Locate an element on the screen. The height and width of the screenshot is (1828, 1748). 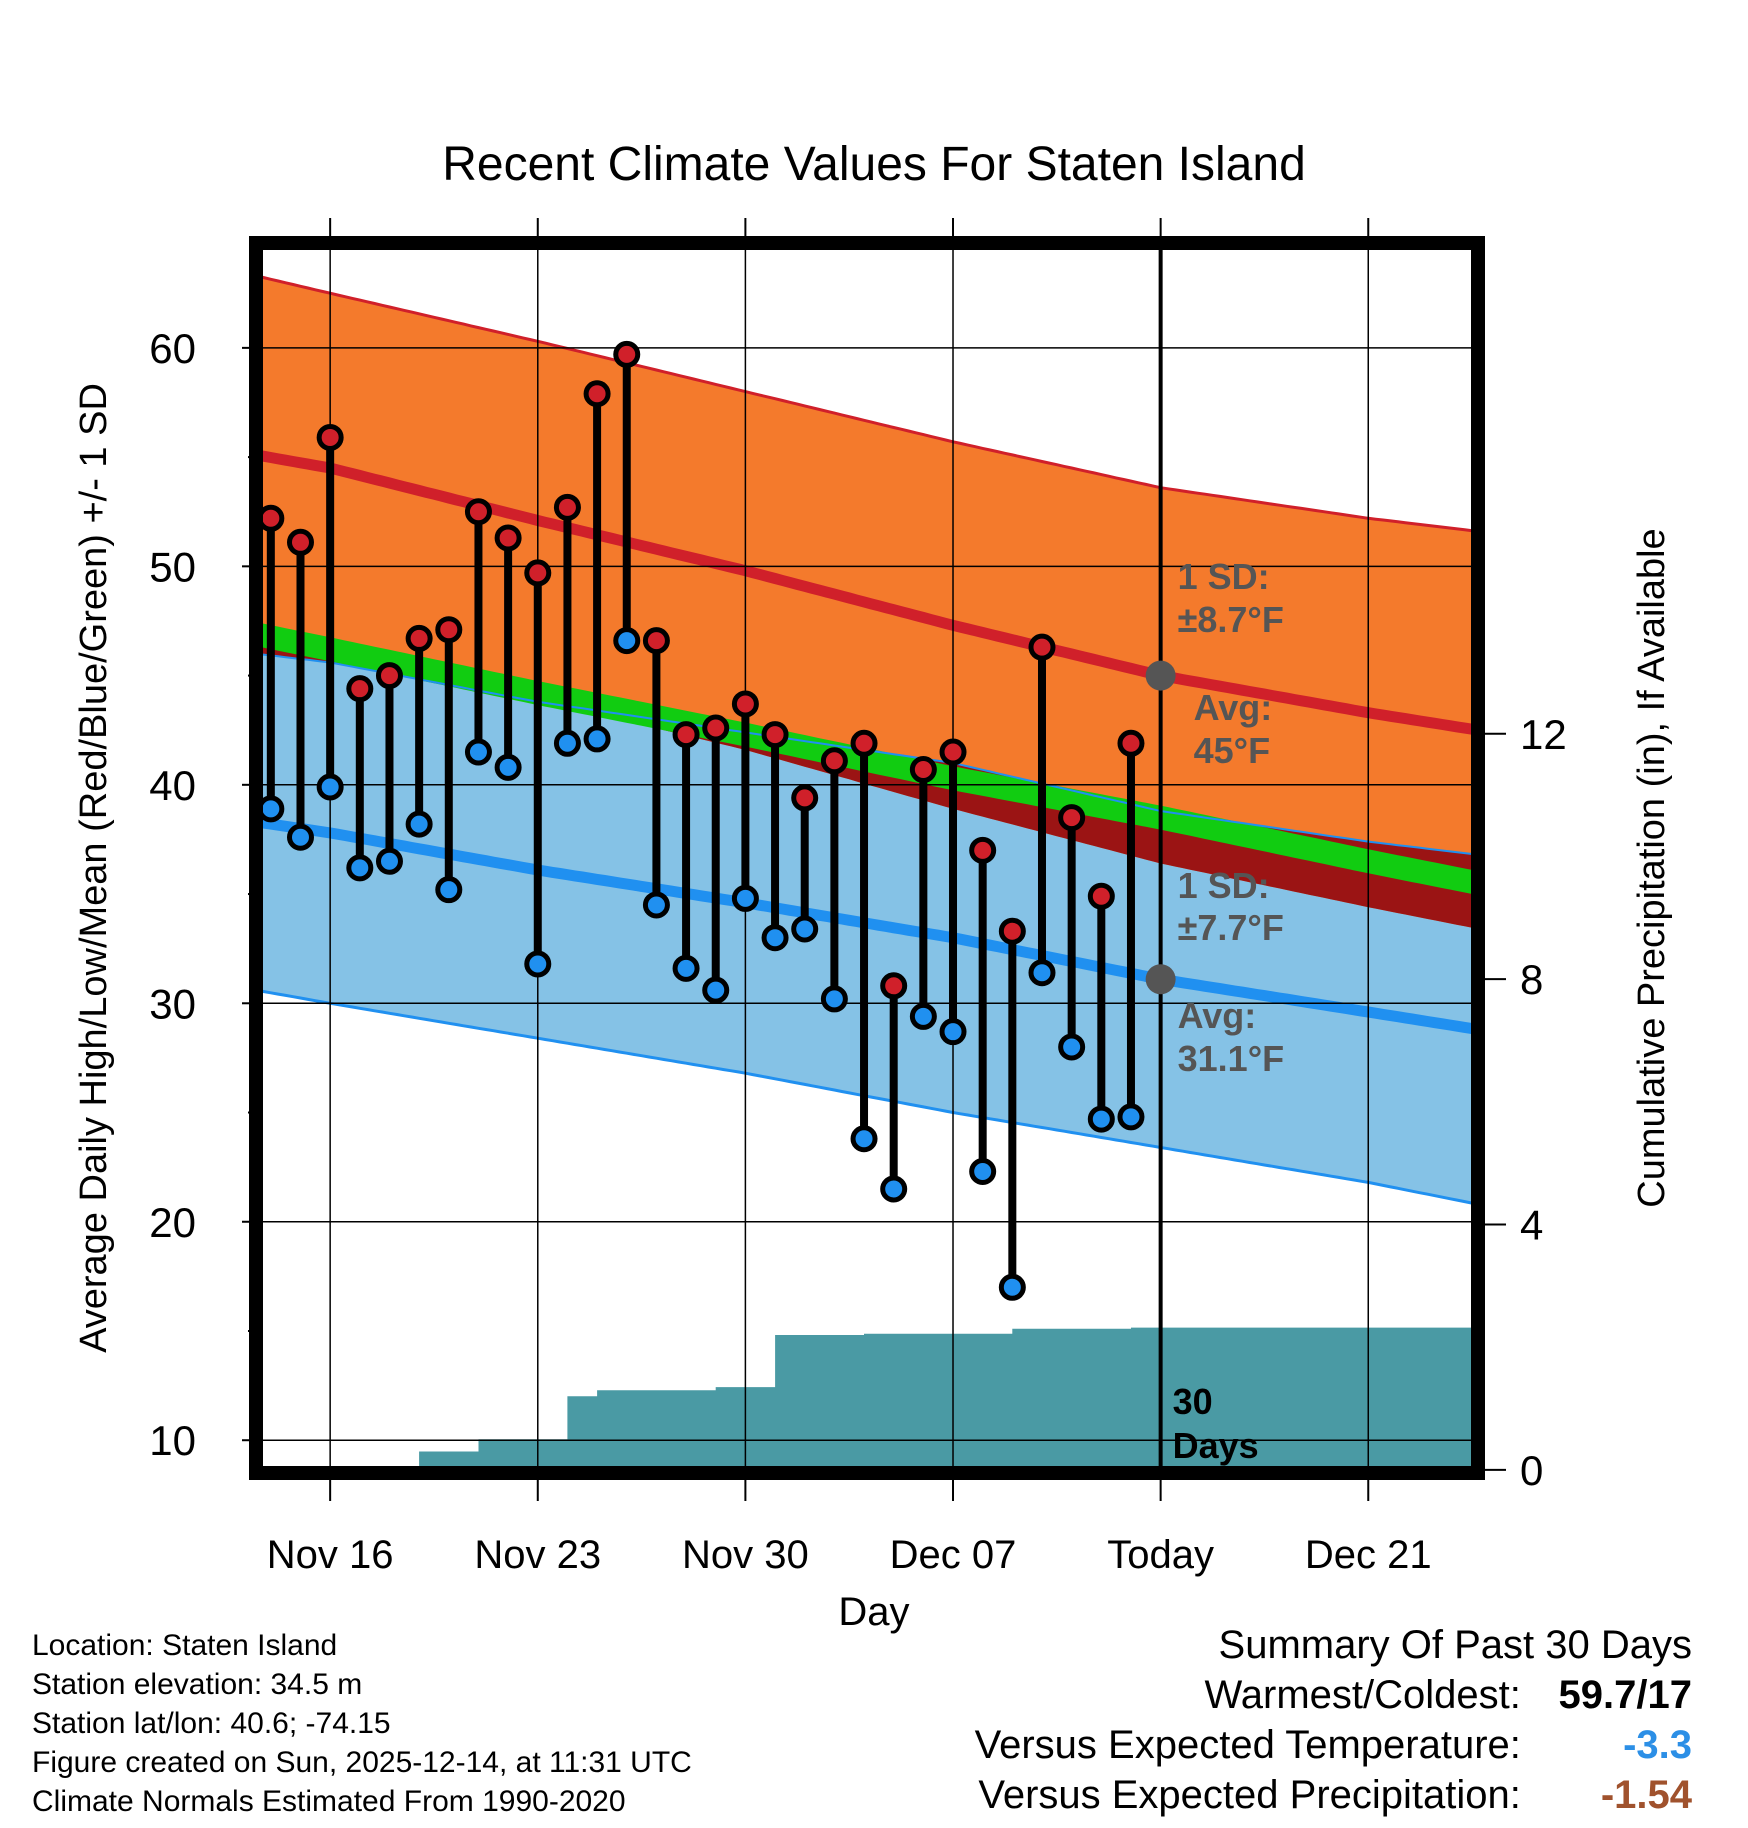
high-mean-line is located at coordinates (864, 592).